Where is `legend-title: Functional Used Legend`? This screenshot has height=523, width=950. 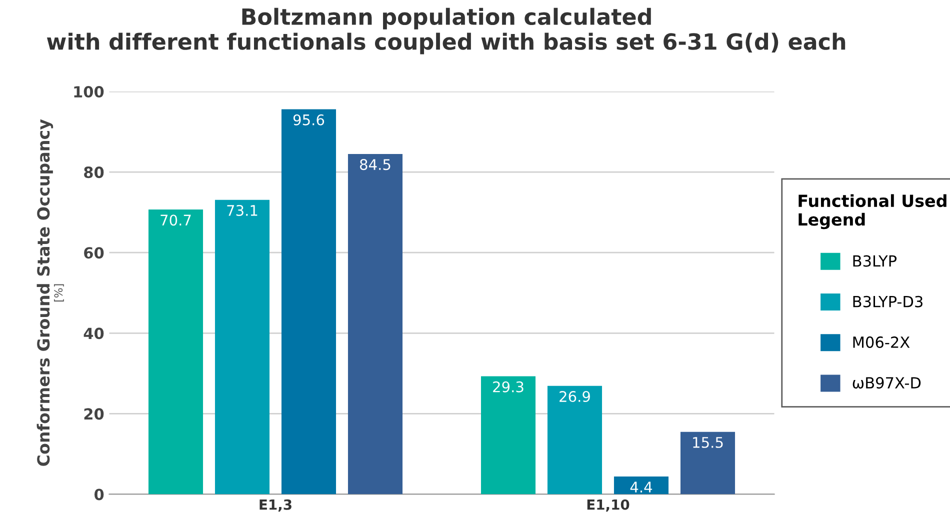
legend-title: Functional Used Legend is located at coordinates (872, 212).